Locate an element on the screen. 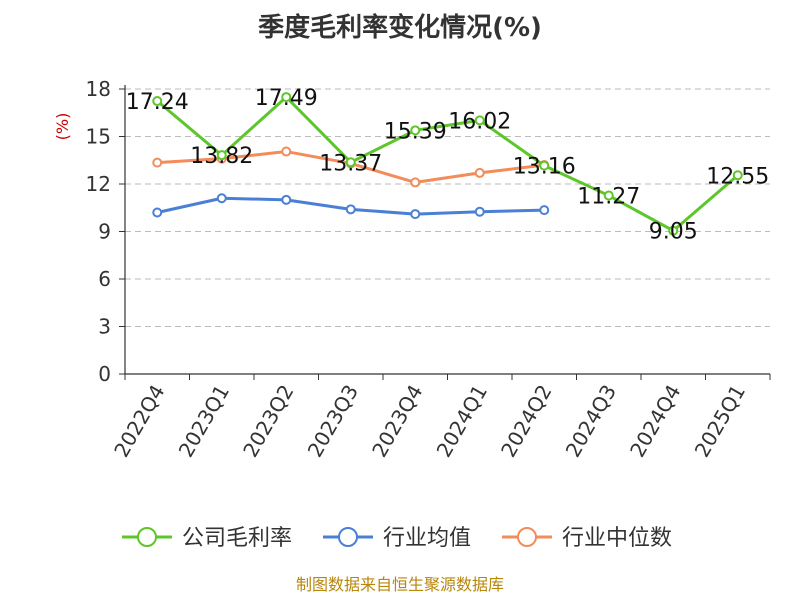  data-label: 13.37 is located at coordinates (350, 163).